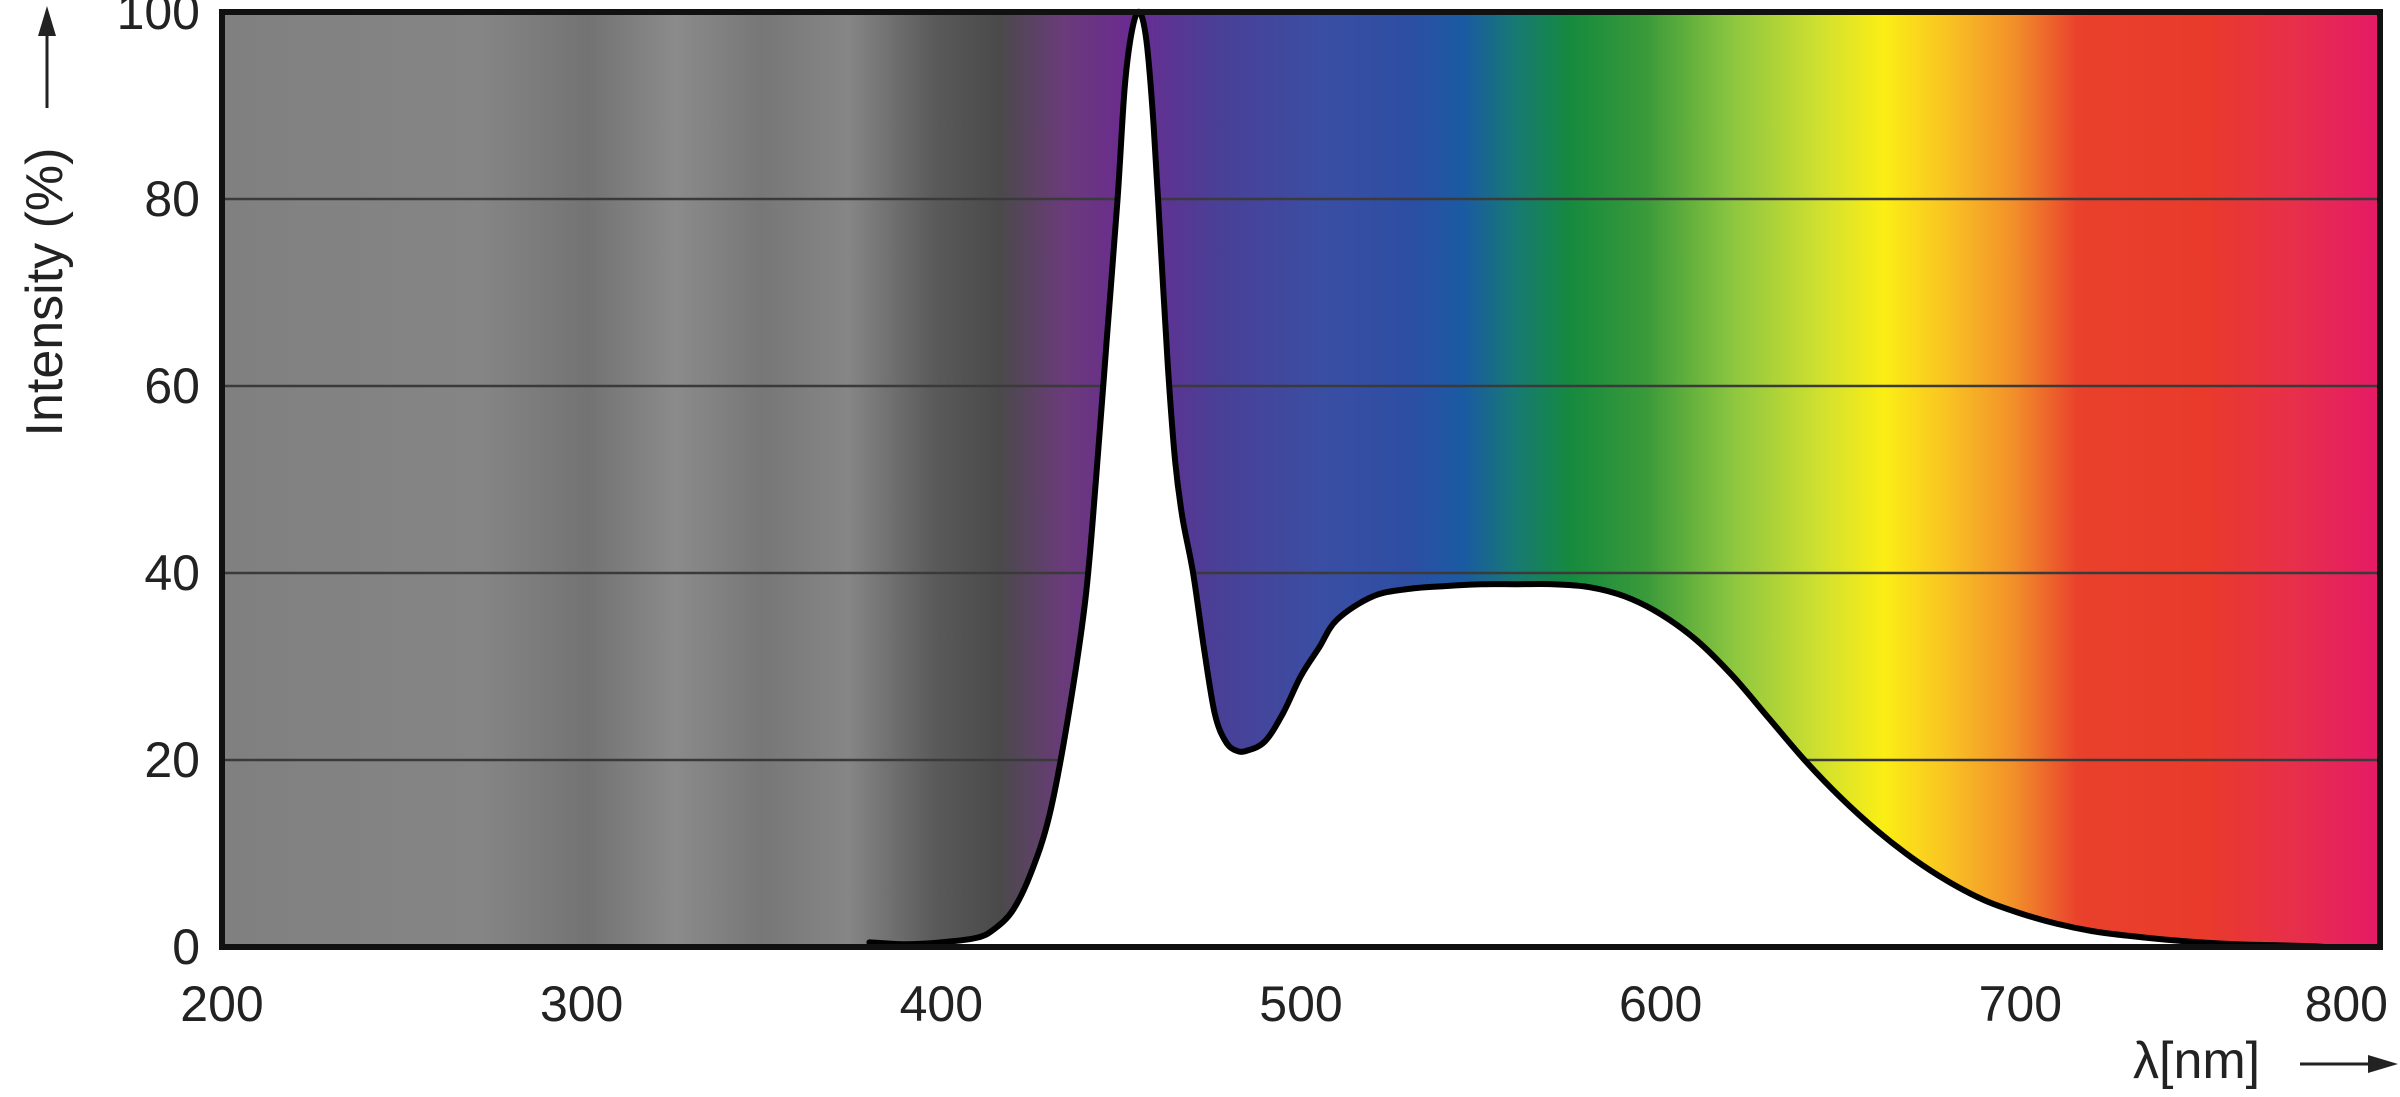 This screenshot has height=1097, width=2400. Describe the element at coordinates (1300, 1004) in the screenshot. I see `x-tick-label-500: 500` at that location.